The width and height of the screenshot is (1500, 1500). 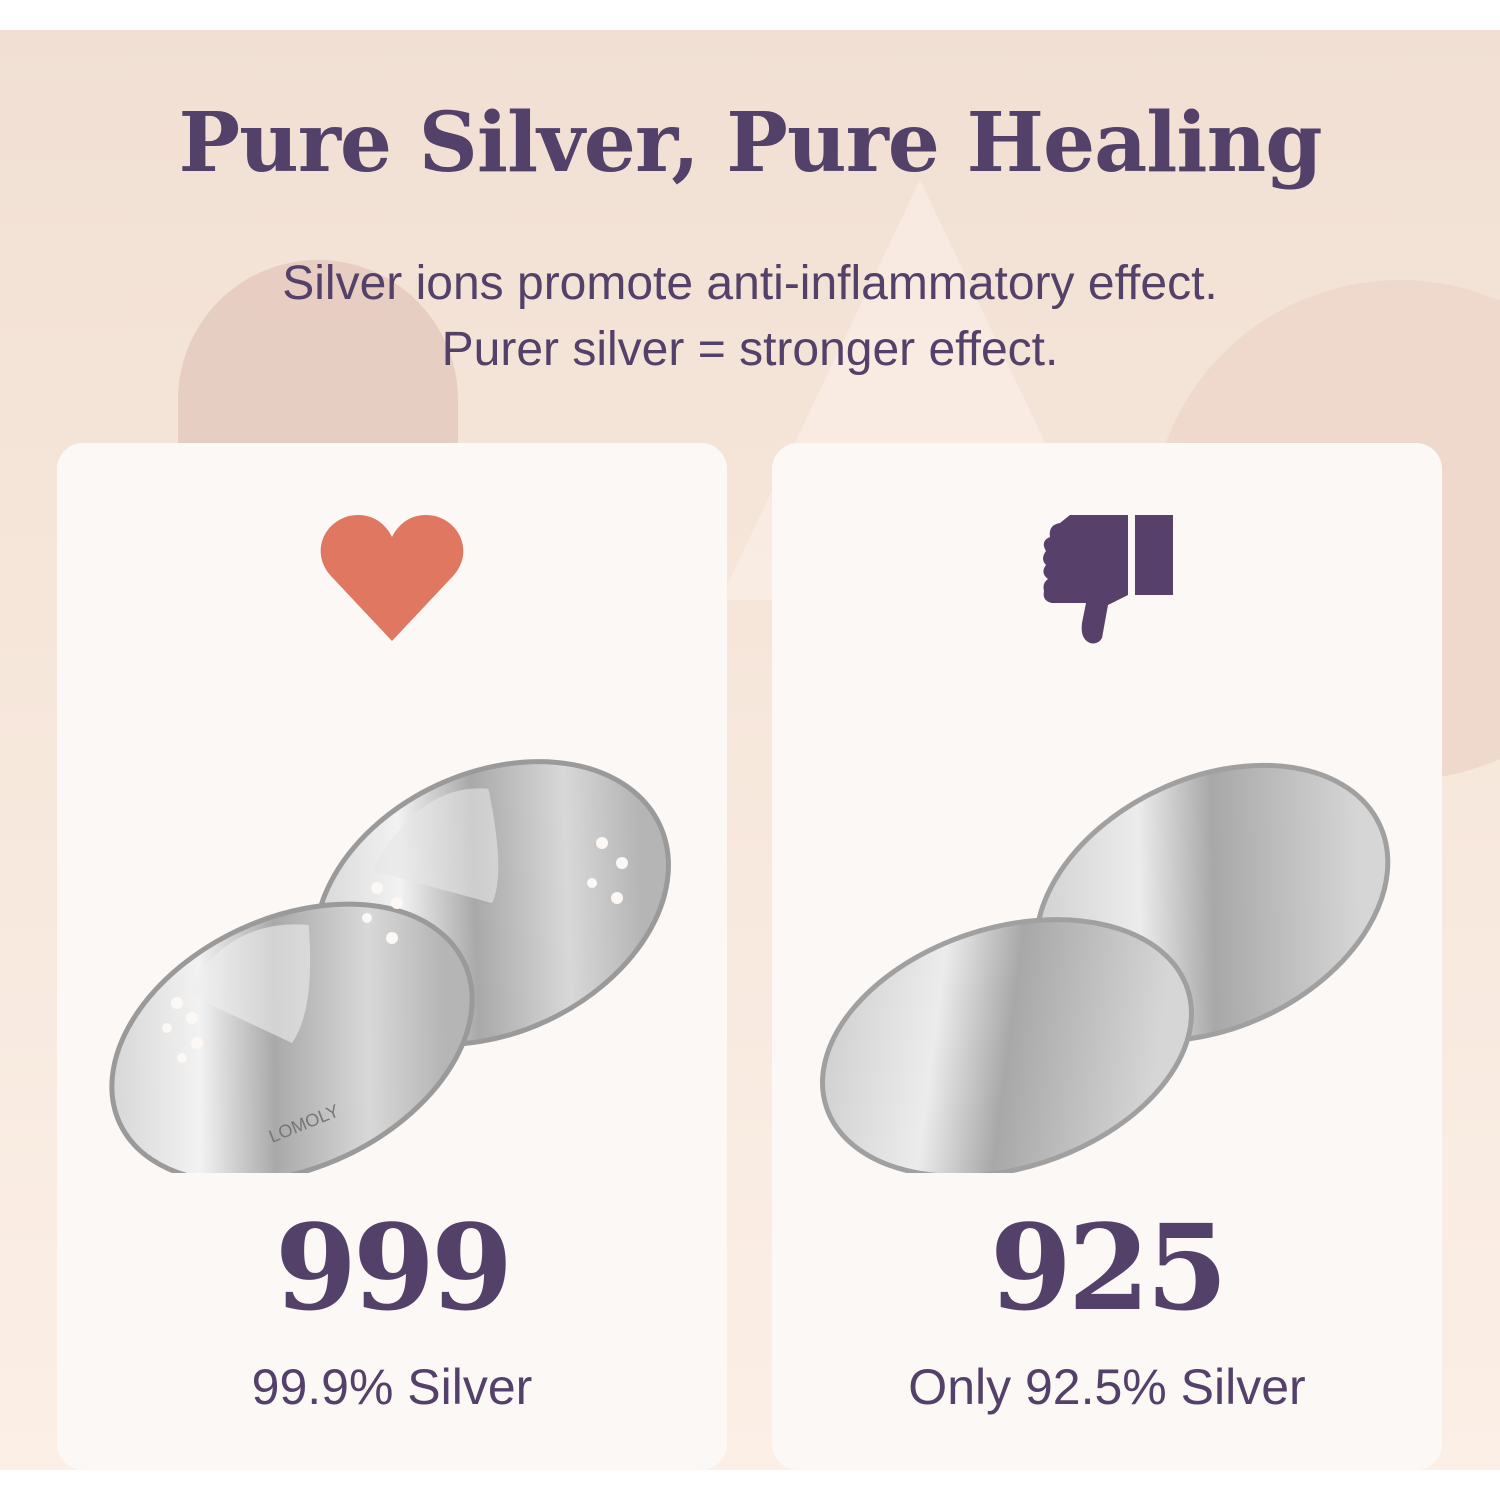 I want to click on purity-number: 999, so click(x=393, y=1267).